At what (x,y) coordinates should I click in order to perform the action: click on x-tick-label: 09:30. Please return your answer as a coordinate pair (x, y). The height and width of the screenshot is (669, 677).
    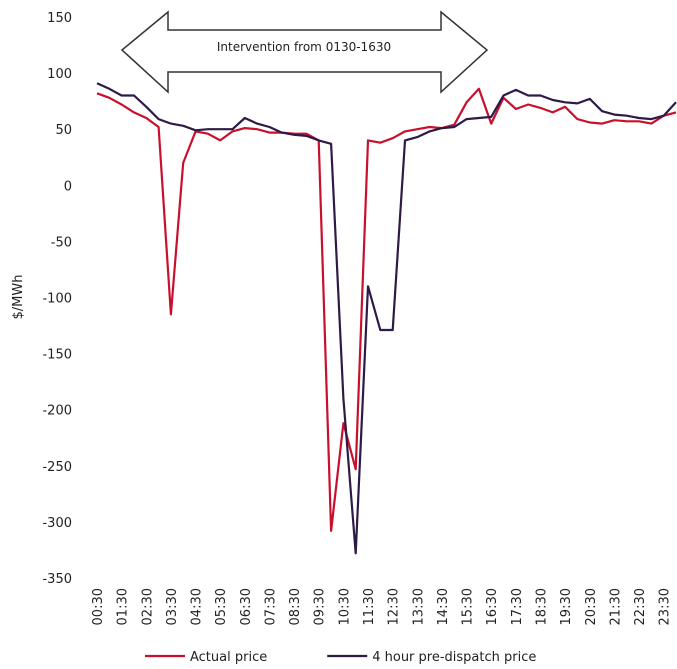
    Looking at the image, I should click on (320, 606).